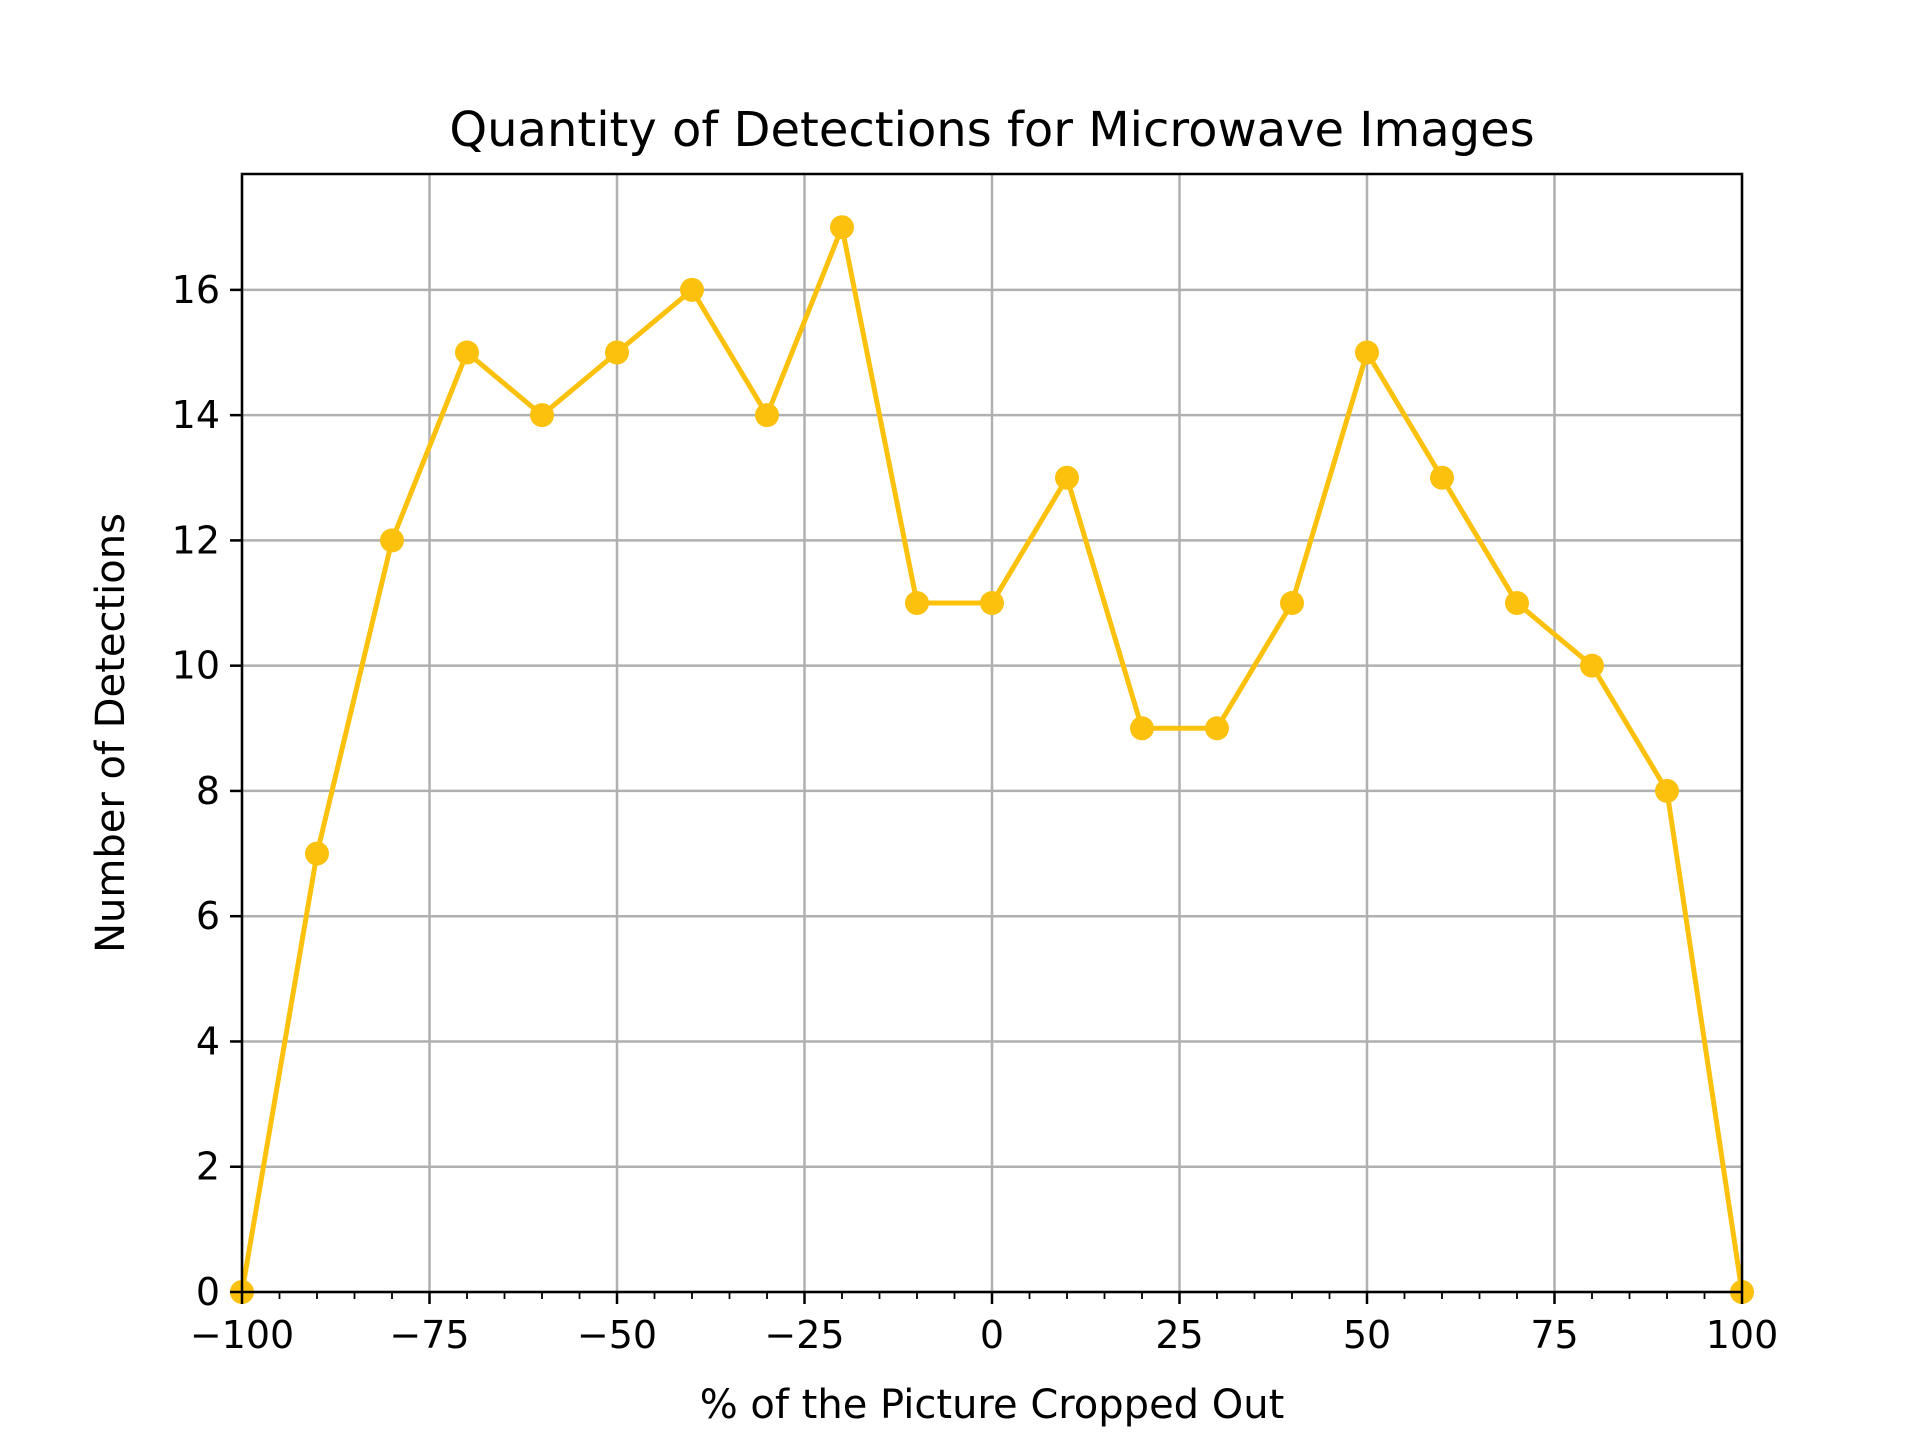 This screenshot has width=1920, height=1440. What do you see at coordinates (208, 1041) in the screenshot?
I see `y-tick-label: 4` at bounding box center [208, 1041].